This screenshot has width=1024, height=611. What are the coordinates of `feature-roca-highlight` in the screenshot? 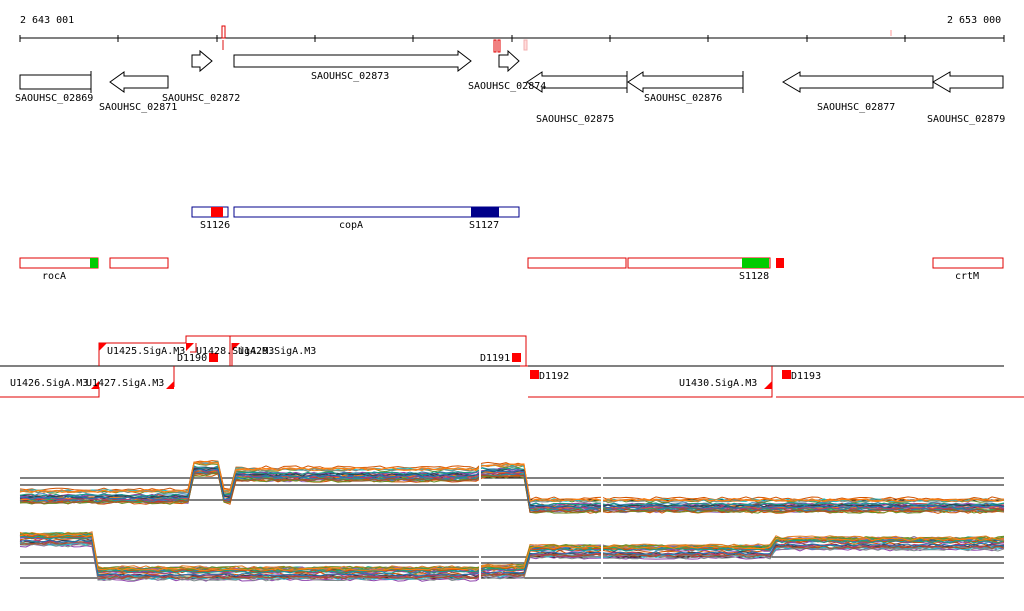 It's located at (94, 263).